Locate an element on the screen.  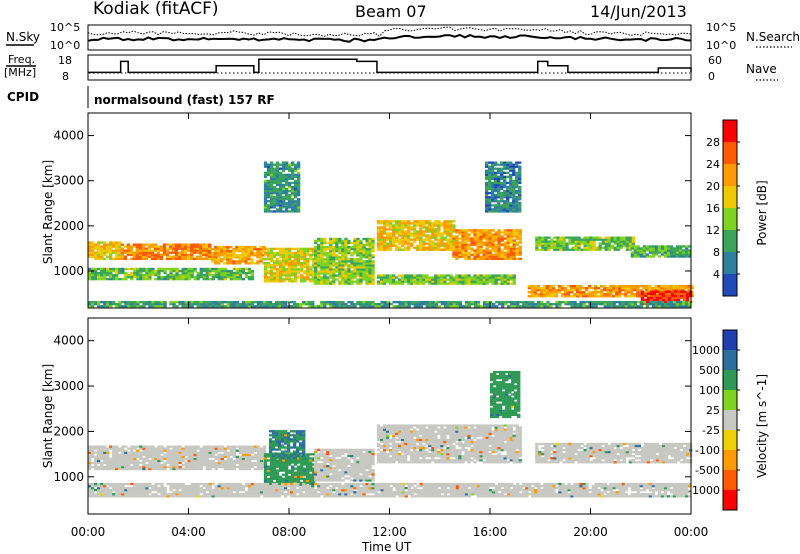
power-cell-1989 is located at coordinates (662, 252).